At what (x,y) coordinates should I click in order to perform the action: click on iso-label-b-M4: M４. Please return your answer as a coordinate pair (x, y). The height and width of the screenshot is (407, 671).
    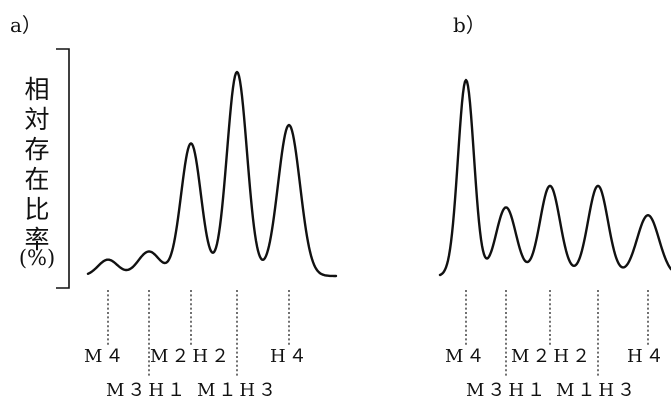
    Looking at the image, I should click on (466, 356).